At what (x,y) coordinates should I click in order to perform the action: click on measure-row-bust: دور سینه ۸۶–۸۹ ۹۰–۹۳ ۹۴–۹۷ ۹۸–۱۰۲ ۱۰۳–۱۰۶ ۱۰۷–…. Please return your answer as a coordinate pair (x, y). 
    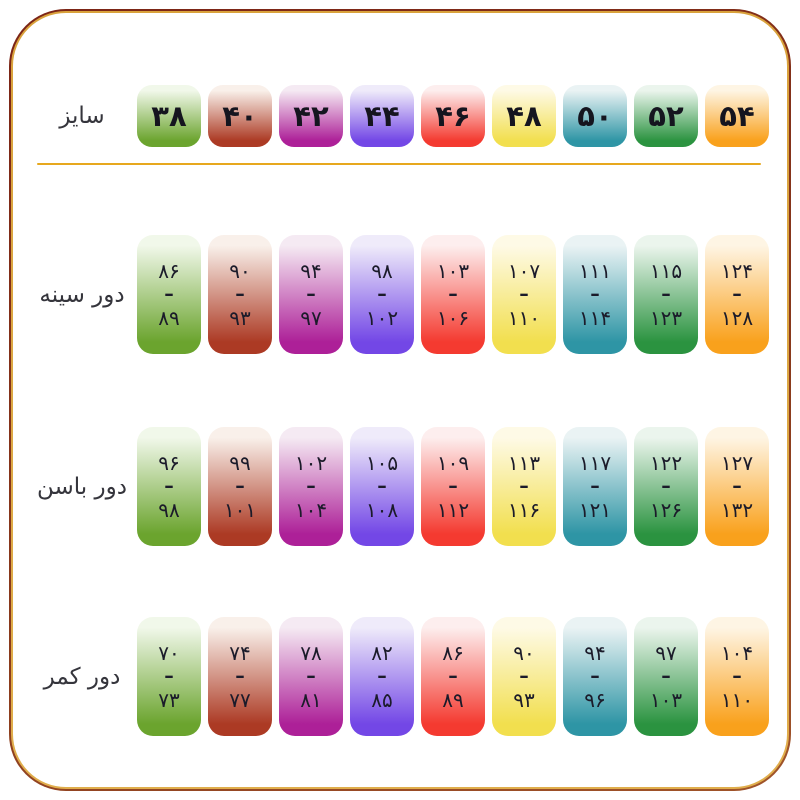
    Looking at the image, I should click on (391, 294).